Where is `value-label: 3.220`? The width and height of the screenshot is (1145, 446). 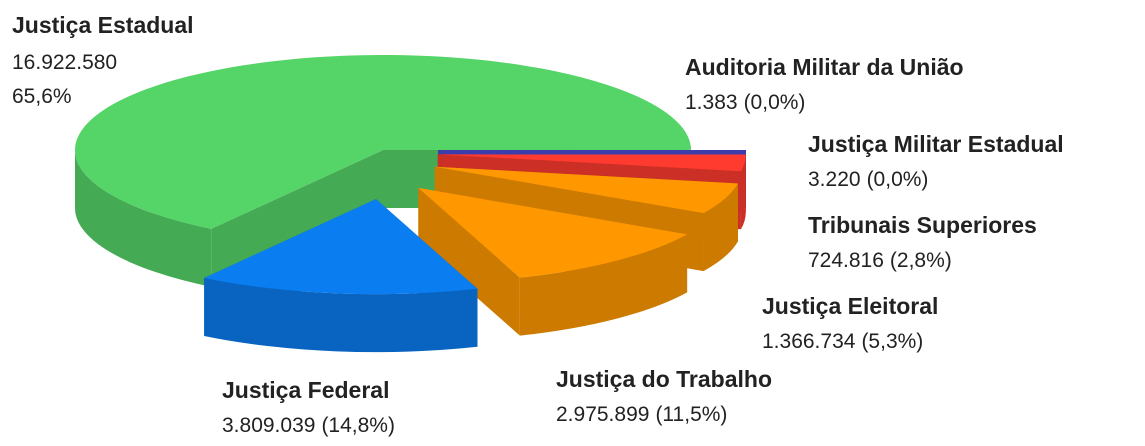
value-label: 3.220 is located at coordinates (834, 179).